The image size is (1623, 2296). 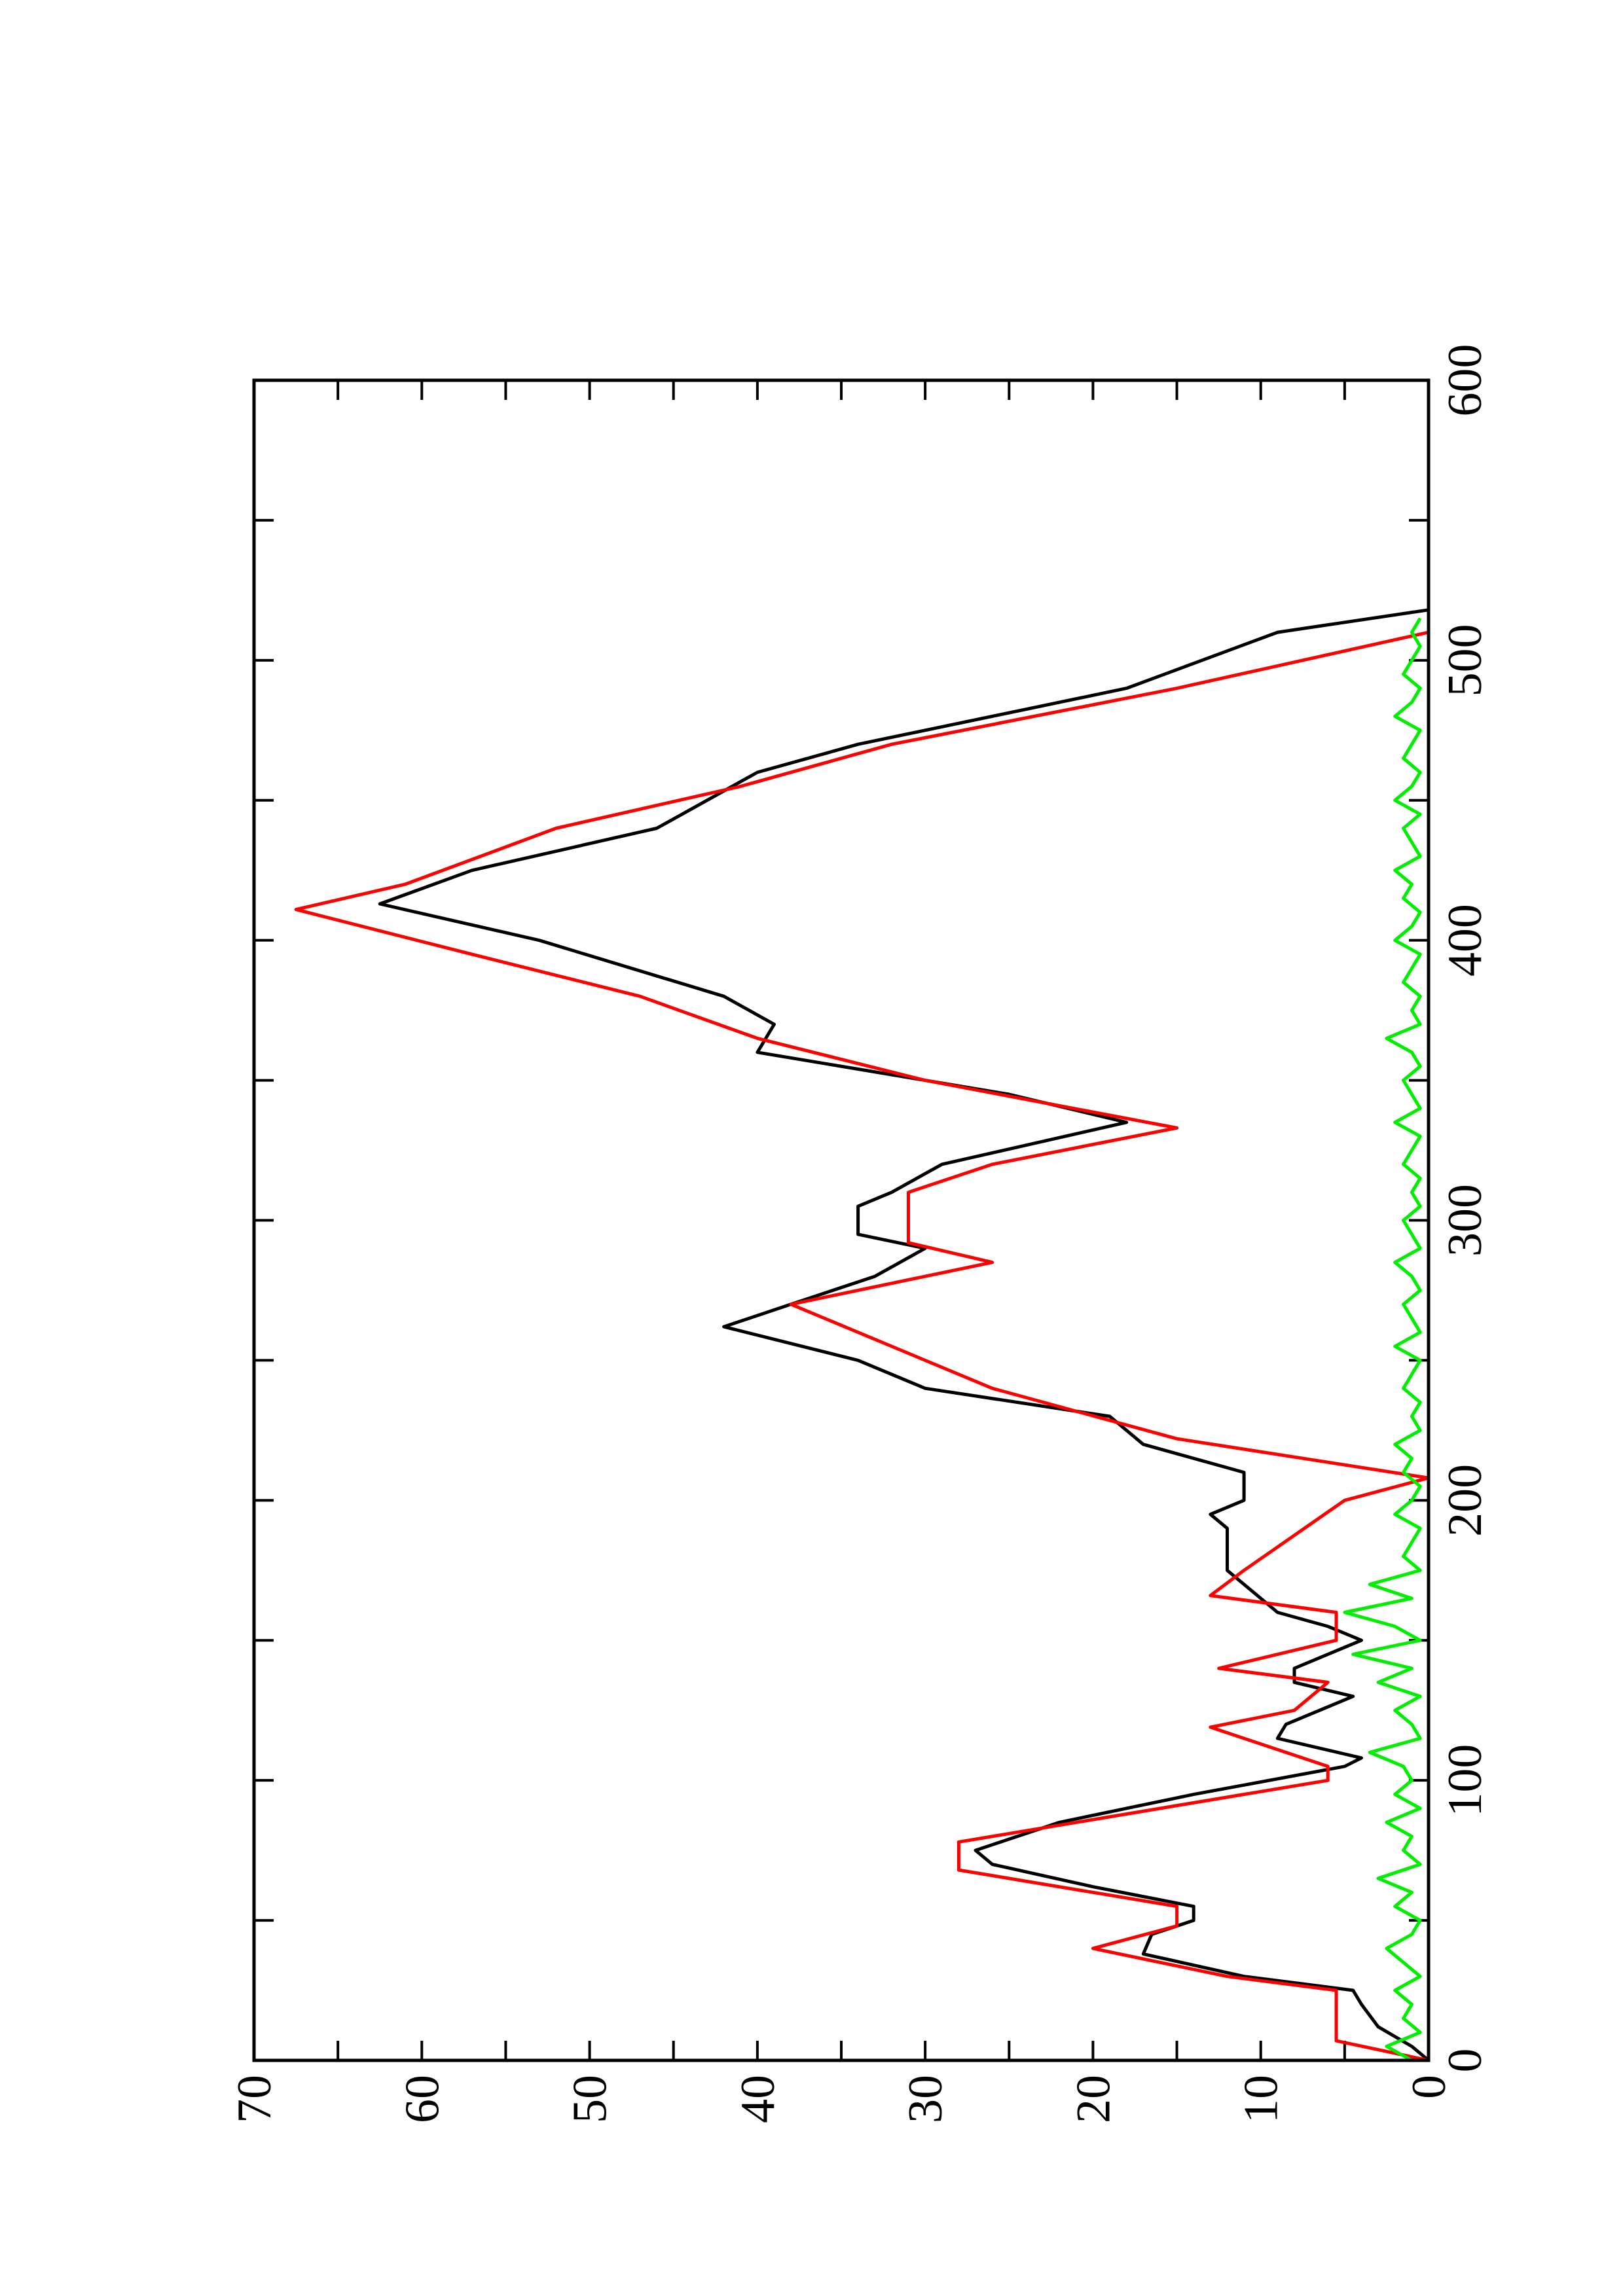 What do you see at coordinates (1465, 940) in the screenshot?
I see `x-tick-label: 400` at bounding box center [1465, 940].